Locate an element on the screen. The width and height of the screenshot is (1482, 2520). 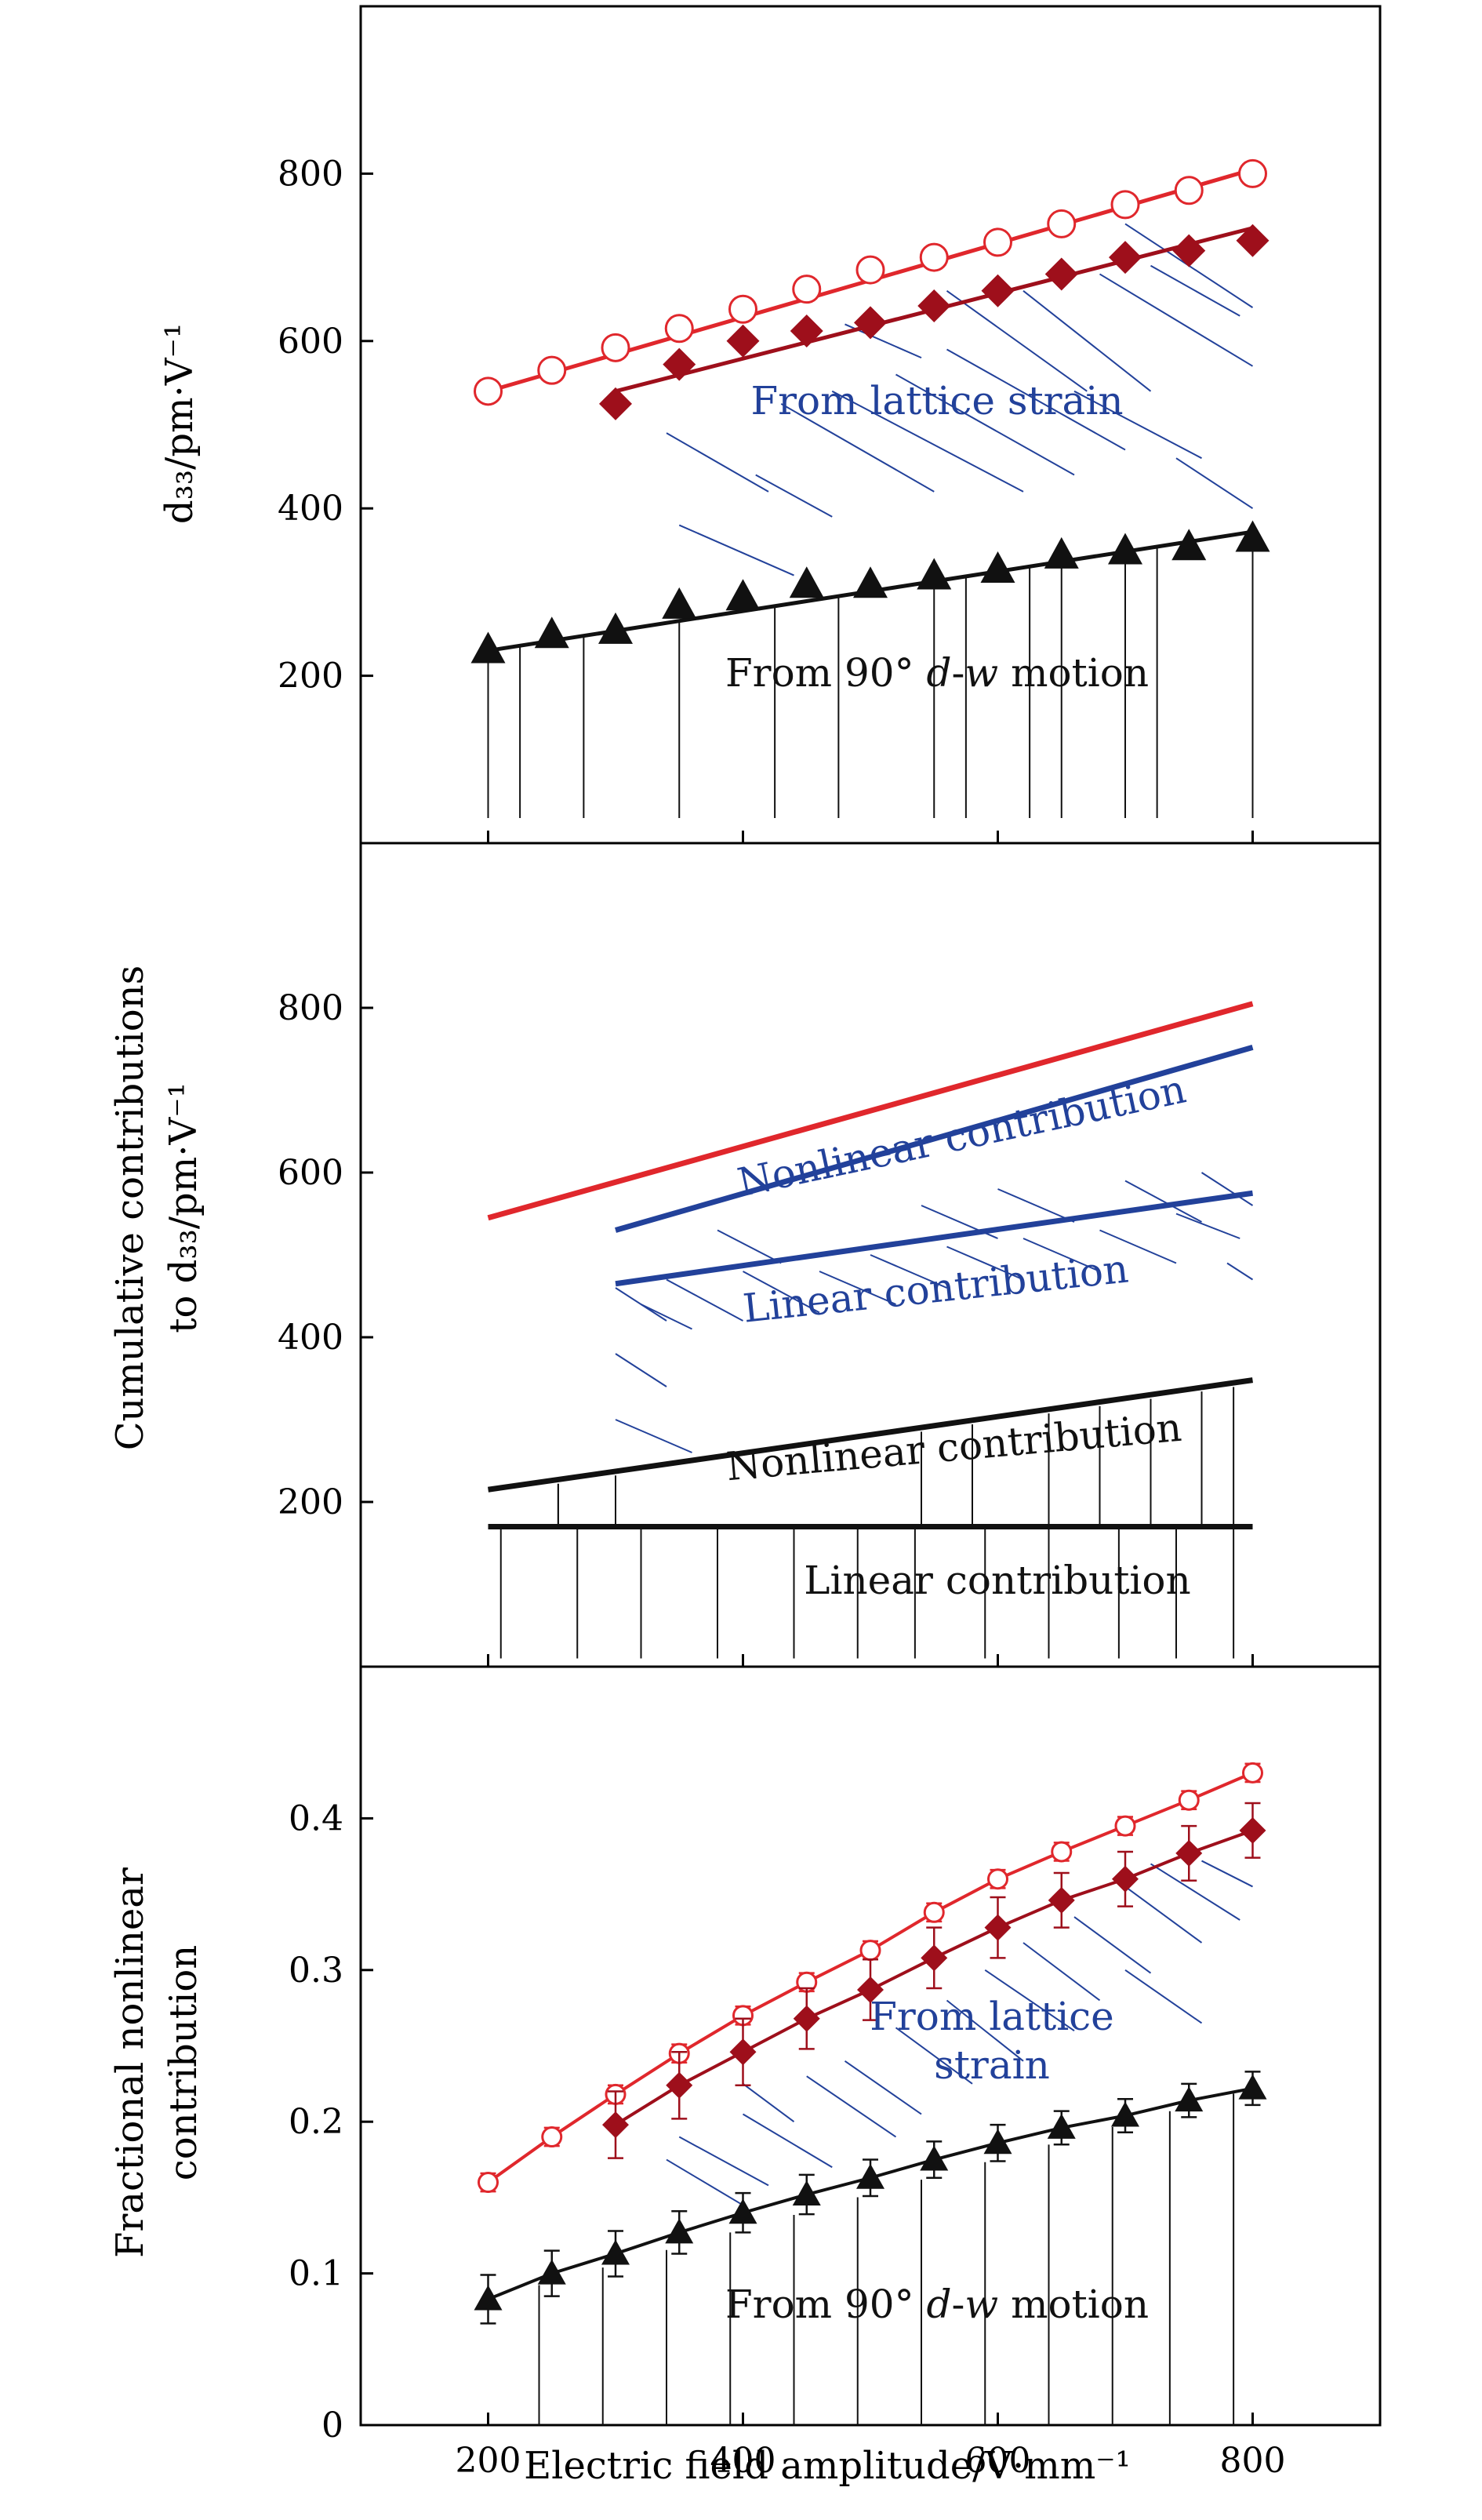
x-tick-label: 600 is located at coordinates (998, 2461).